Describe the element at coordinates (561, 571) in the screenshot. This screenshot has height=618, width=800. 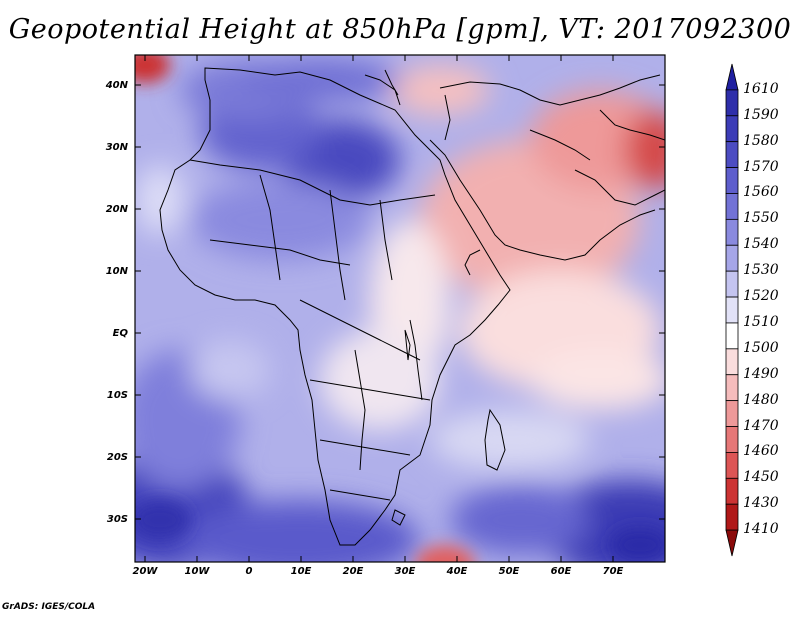
I see `lon-label-60e: 60E` at that location.